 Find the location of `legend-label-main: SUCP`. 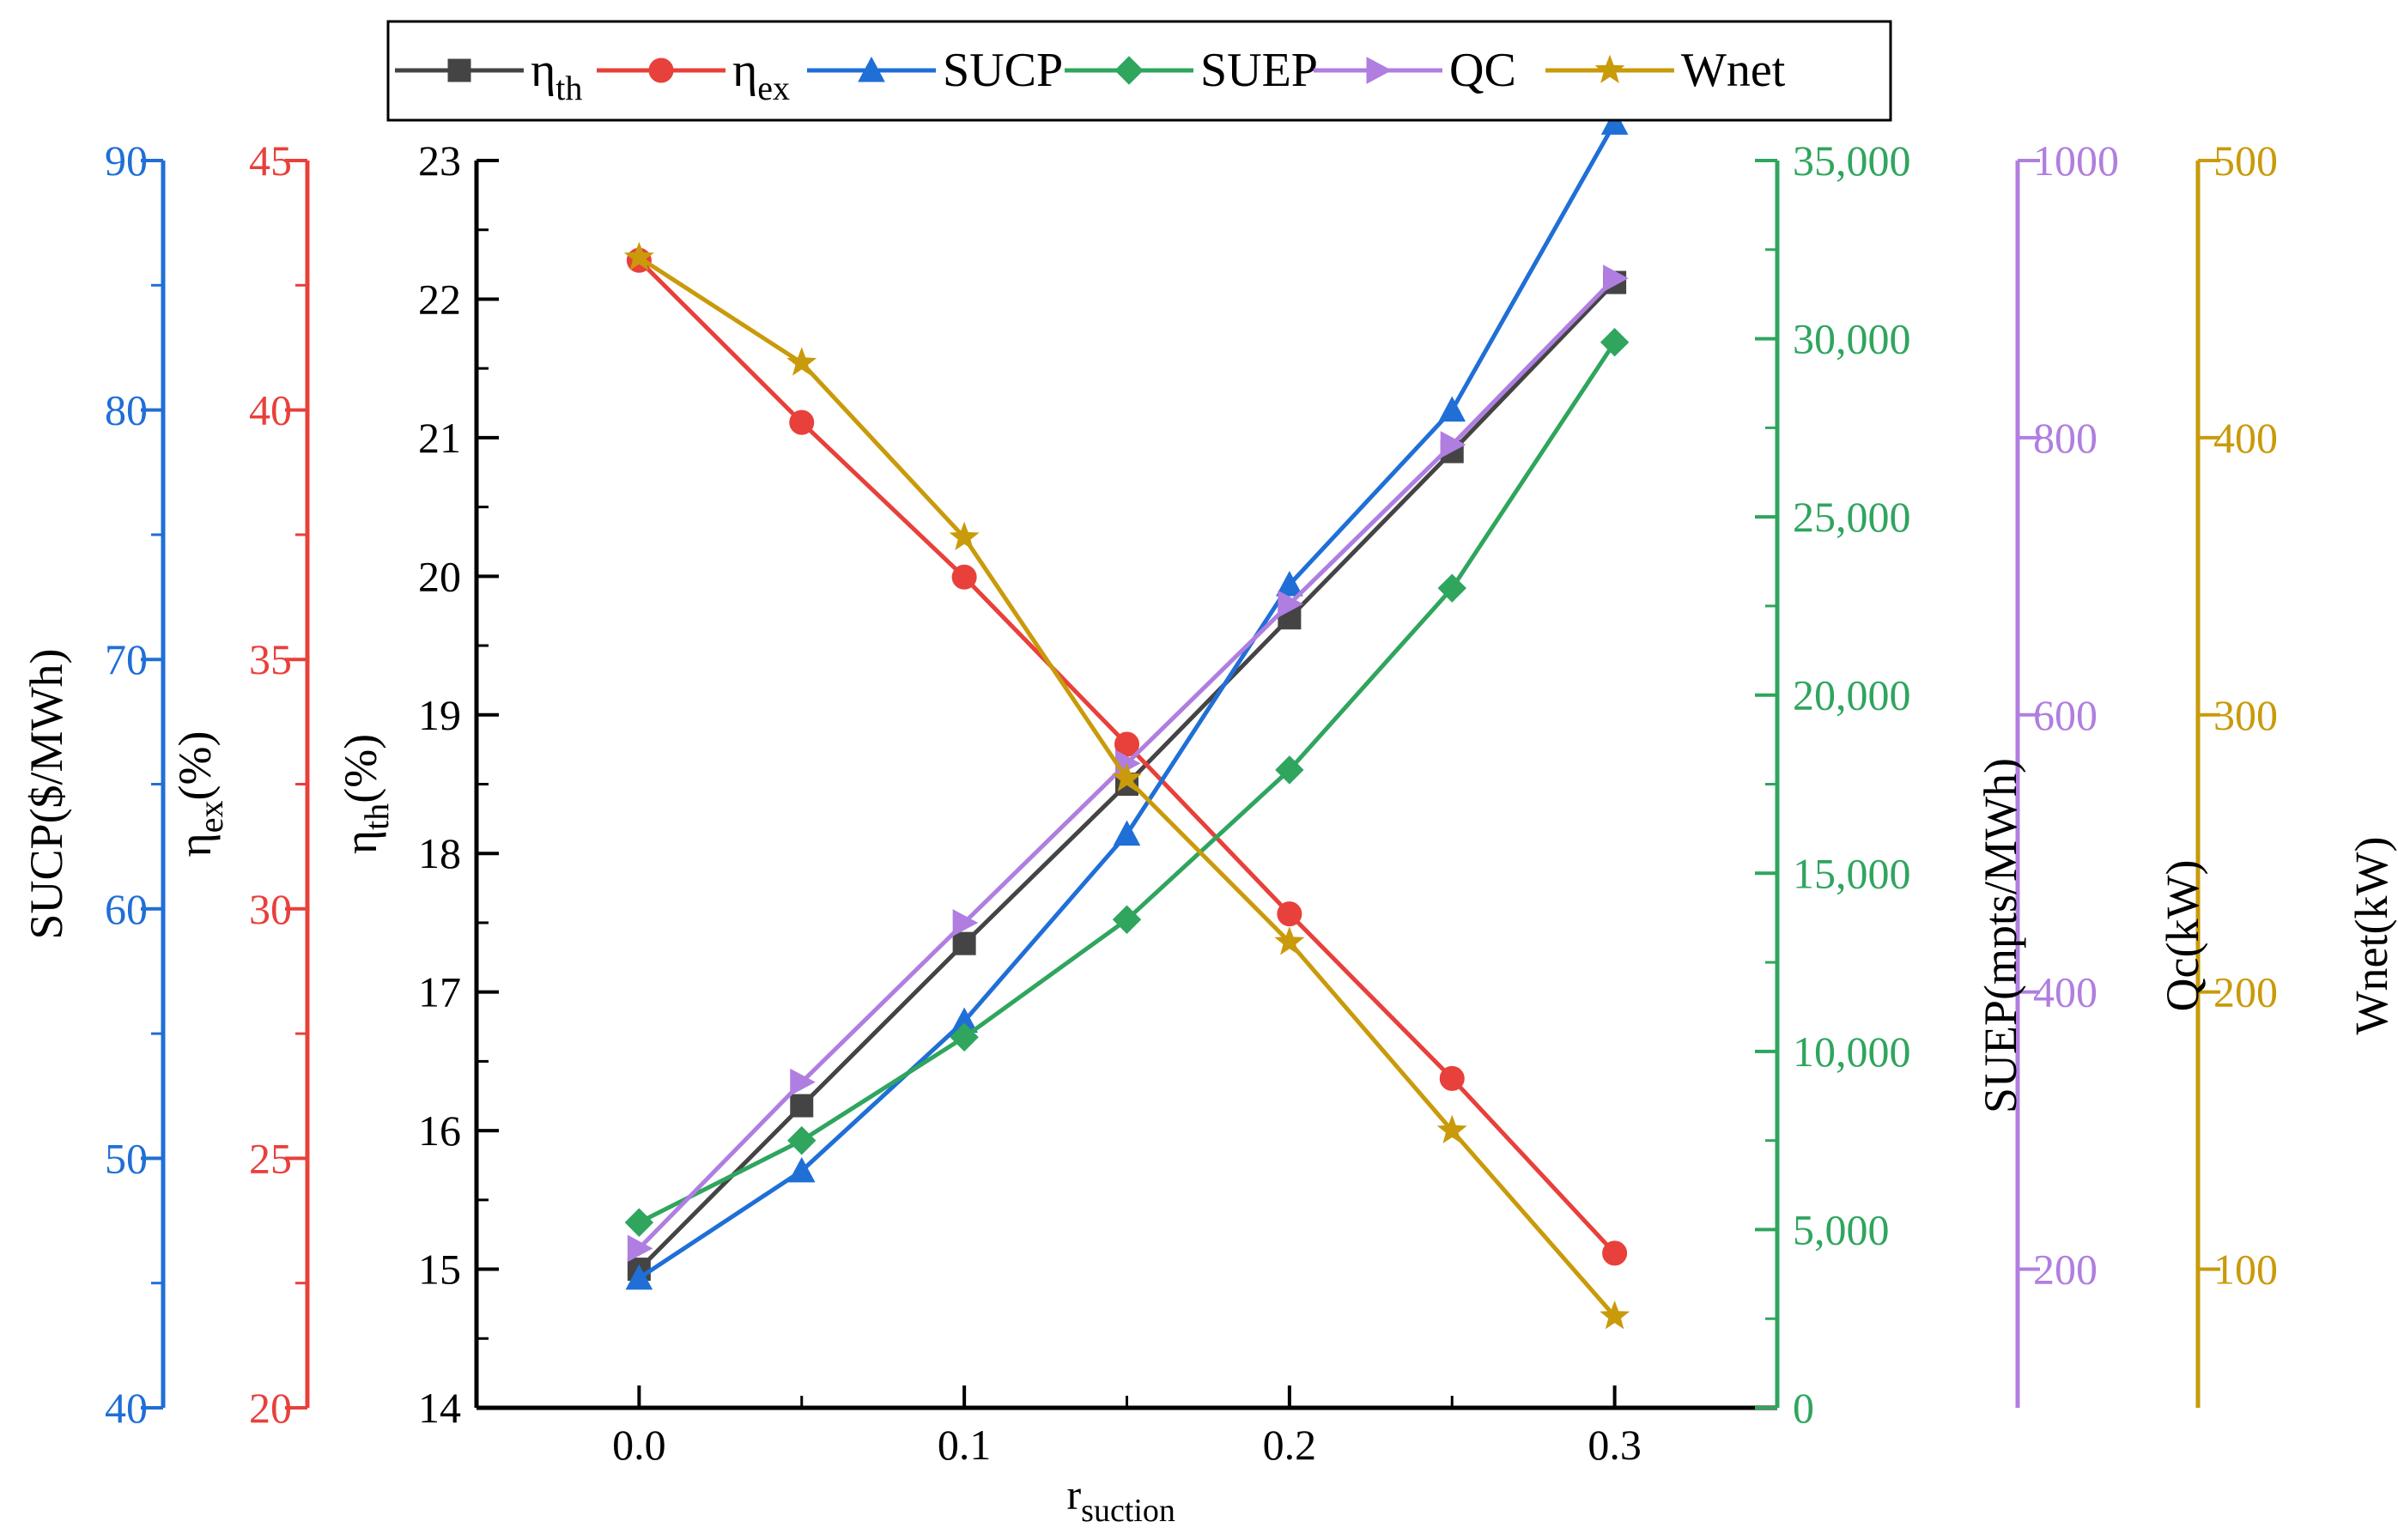

legend-label-main: SUCP is located at coordinates (1003, 70).